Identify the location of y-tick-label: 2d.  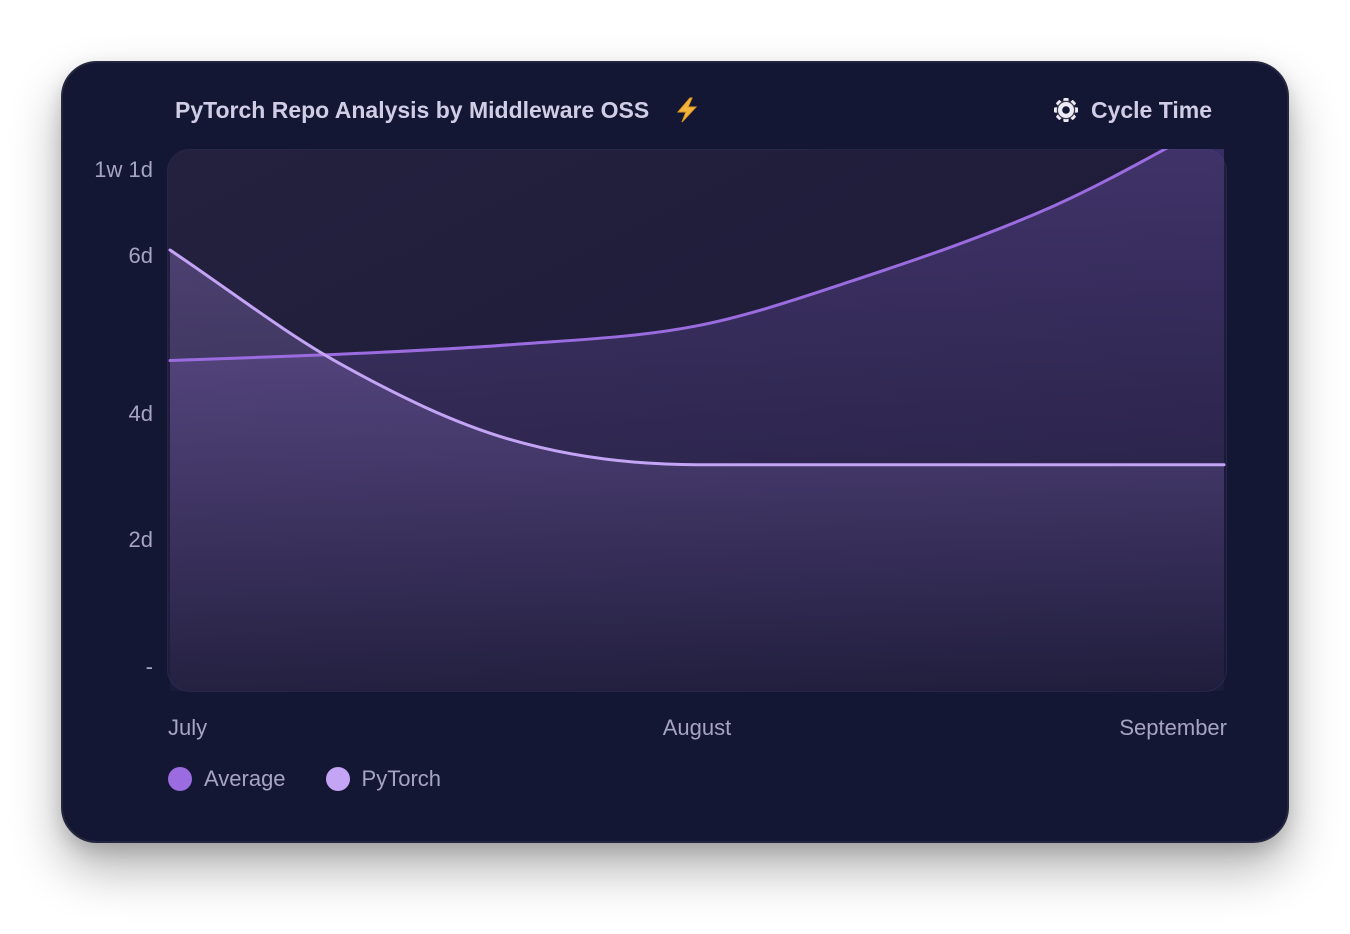
(140, 540).